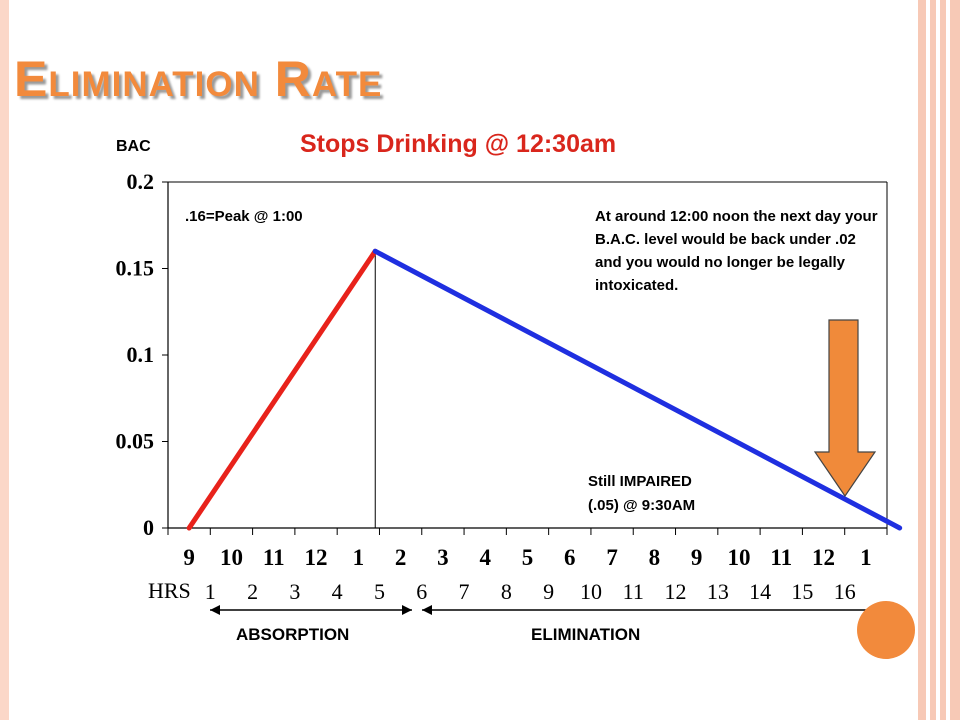 This screenshot has height=720, width=960. I want to click on elimination-label: ELIMINATION, so click(586, 634).